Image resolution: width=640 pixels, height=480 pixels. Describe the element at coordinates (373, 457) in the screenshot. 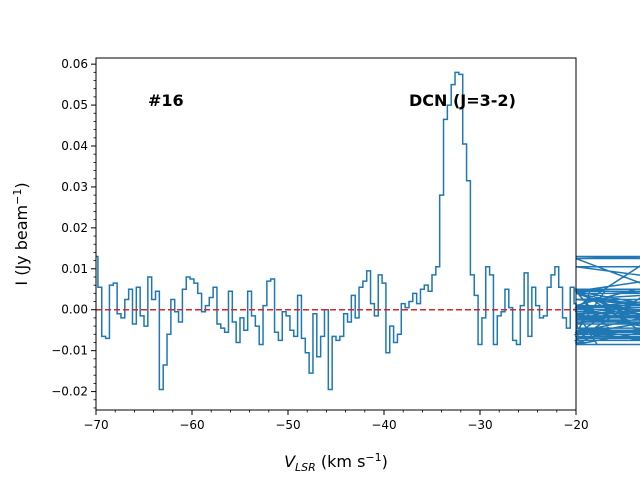

I see `x-axis-label-unit-sup: −1` at that location.